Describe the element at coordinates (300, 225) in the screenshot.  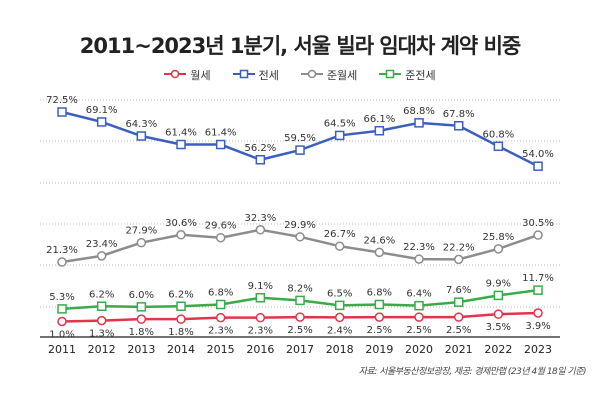
I see `data-label: 29.9%` at that location.